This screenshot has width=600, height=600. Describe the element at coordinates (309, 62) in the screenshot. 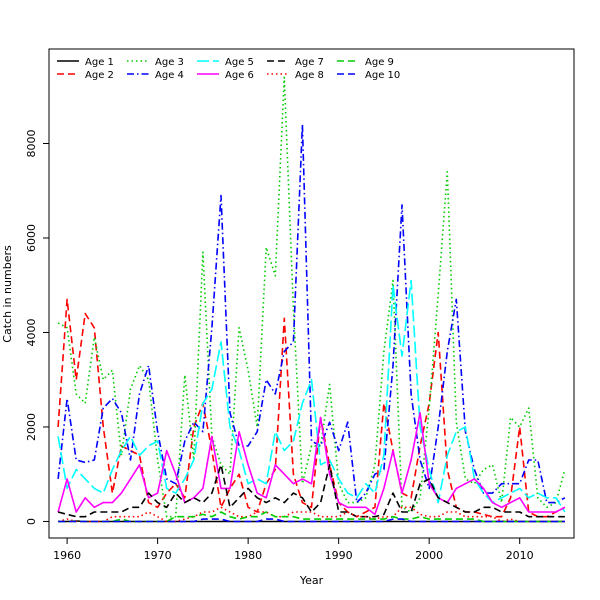

I see `legend-entry: Age 7` at that location.